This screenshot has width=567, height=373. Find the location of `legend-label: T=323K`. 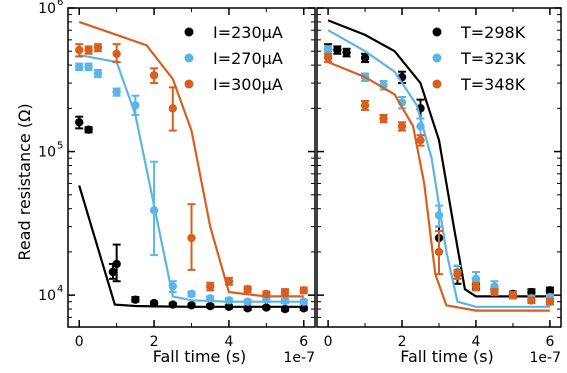

legend-label: T=323K is located at coordinates (493, 58).